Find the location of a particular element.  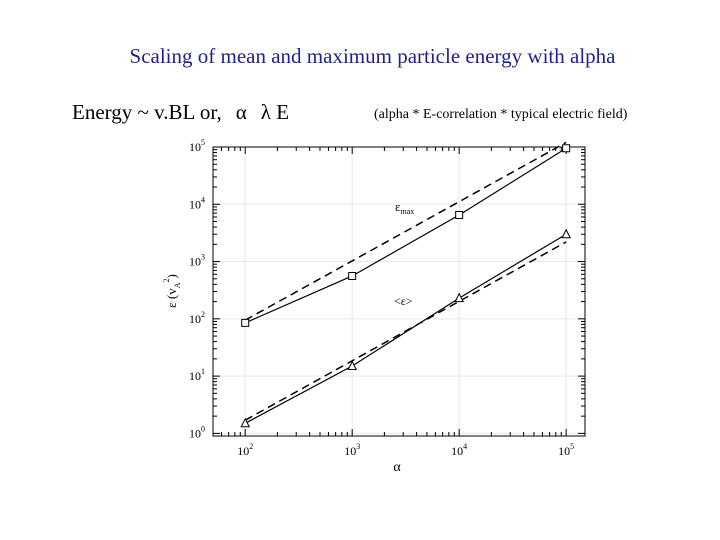

energy-formula: Energy ~ v.BL or, α λ E is located at coordinates (180, 112).